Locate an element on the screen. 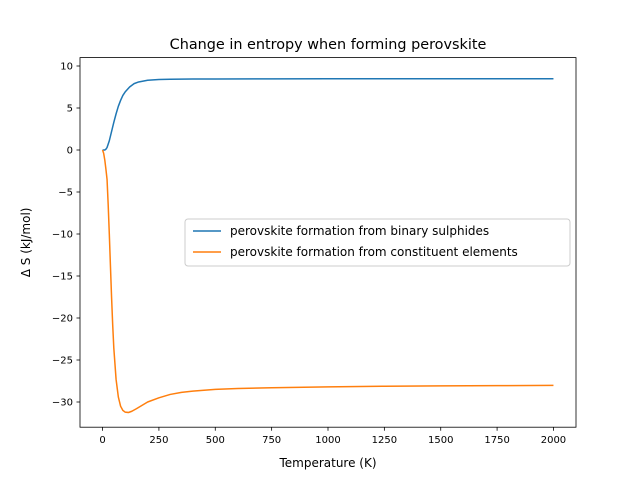  x-tick-label: 1500 is located at coordinates (440, 440).